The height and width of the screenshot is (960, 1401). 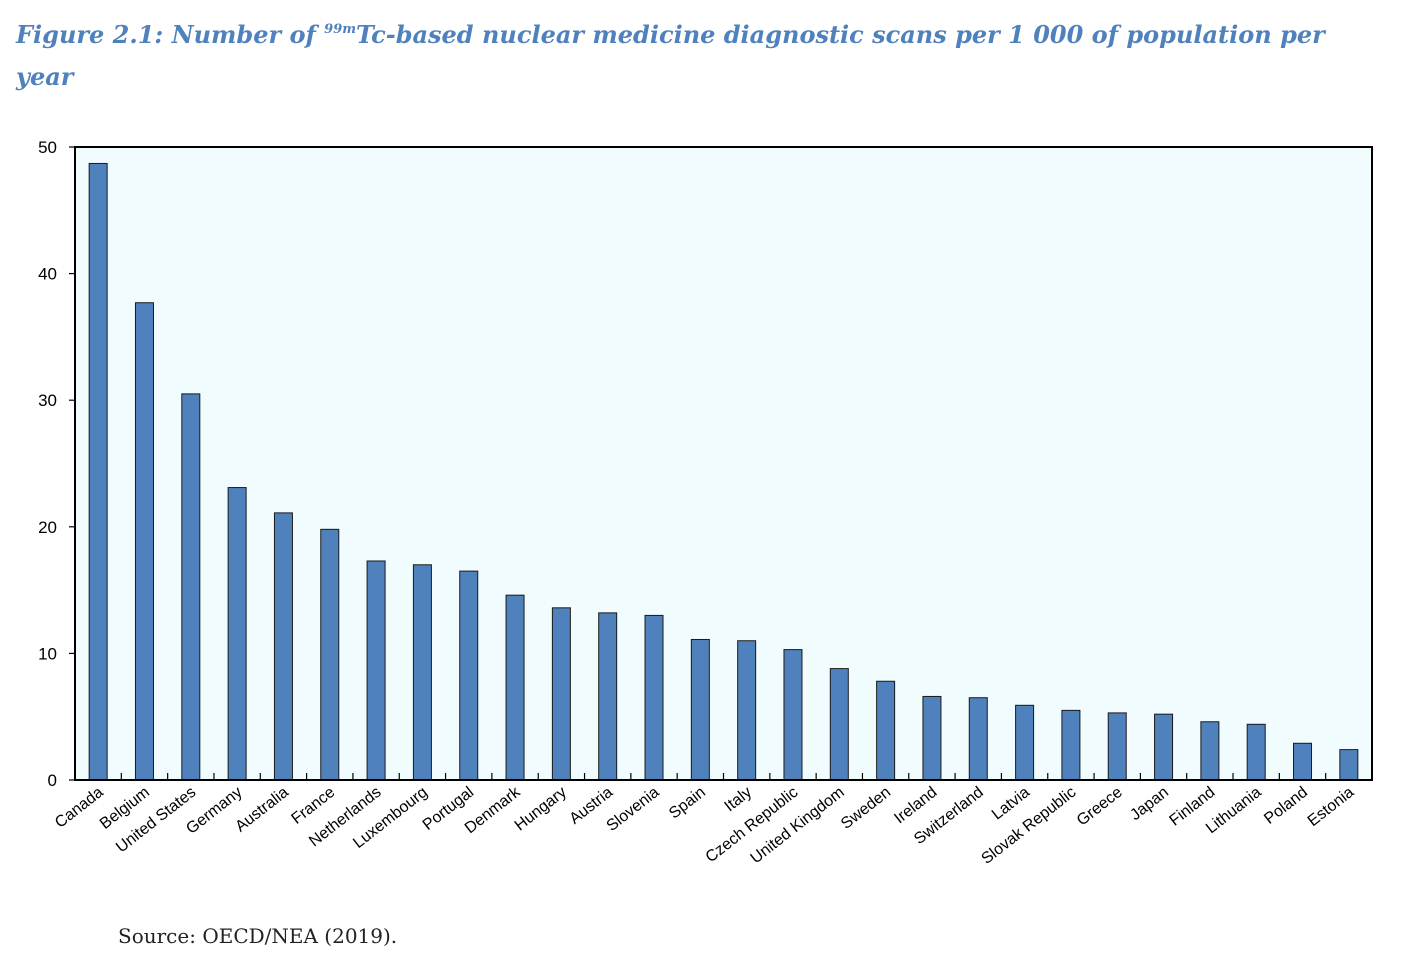 What do you see at coordinates (839, 724) in the screenshot?
I see `bar-united-kingdom` at bounding box center [839, 724].